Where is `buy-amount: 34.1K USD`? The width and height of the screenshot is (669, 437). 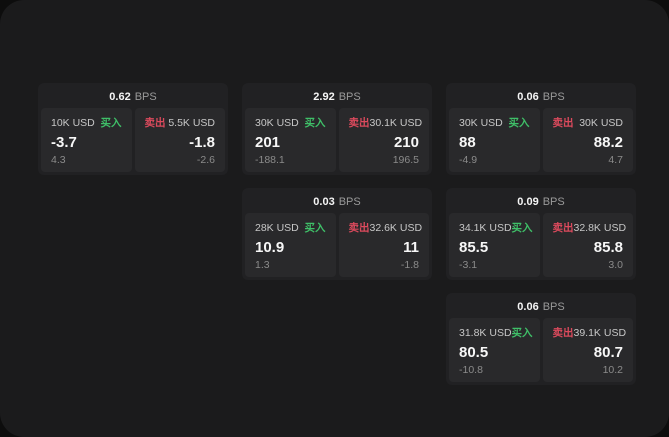 buy-amount: 34.1K USD is located at coordinates (485, 228).